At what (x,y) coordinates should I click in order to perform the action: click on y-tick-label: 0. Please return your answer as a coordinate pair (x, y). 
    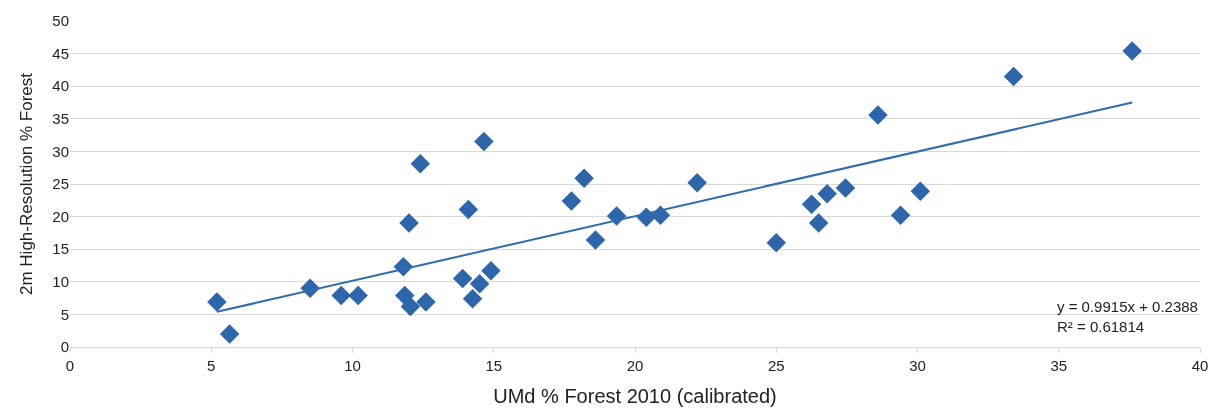
    Looking at the image, I should click on (64, 347).